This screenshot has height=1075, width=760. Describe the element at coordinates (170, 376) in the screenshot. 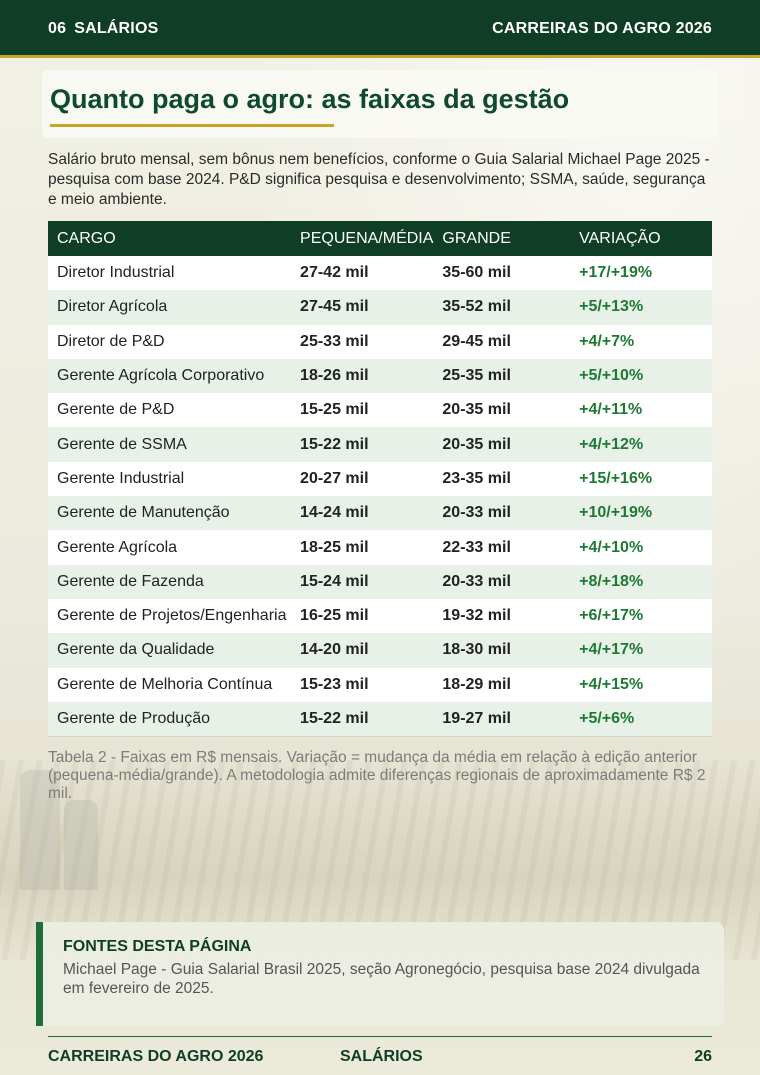

I see `cell-cargo: Gerente Agrícola Corporativo` at that location.